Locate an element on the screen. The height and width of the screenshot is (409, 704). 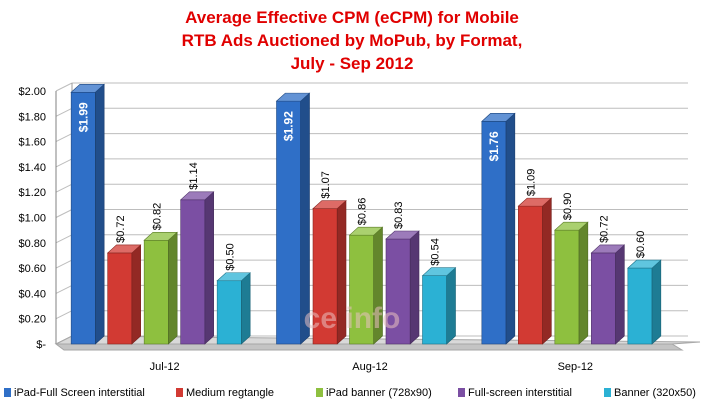
data-label: $0.50 is located at coordinates (230, 257).